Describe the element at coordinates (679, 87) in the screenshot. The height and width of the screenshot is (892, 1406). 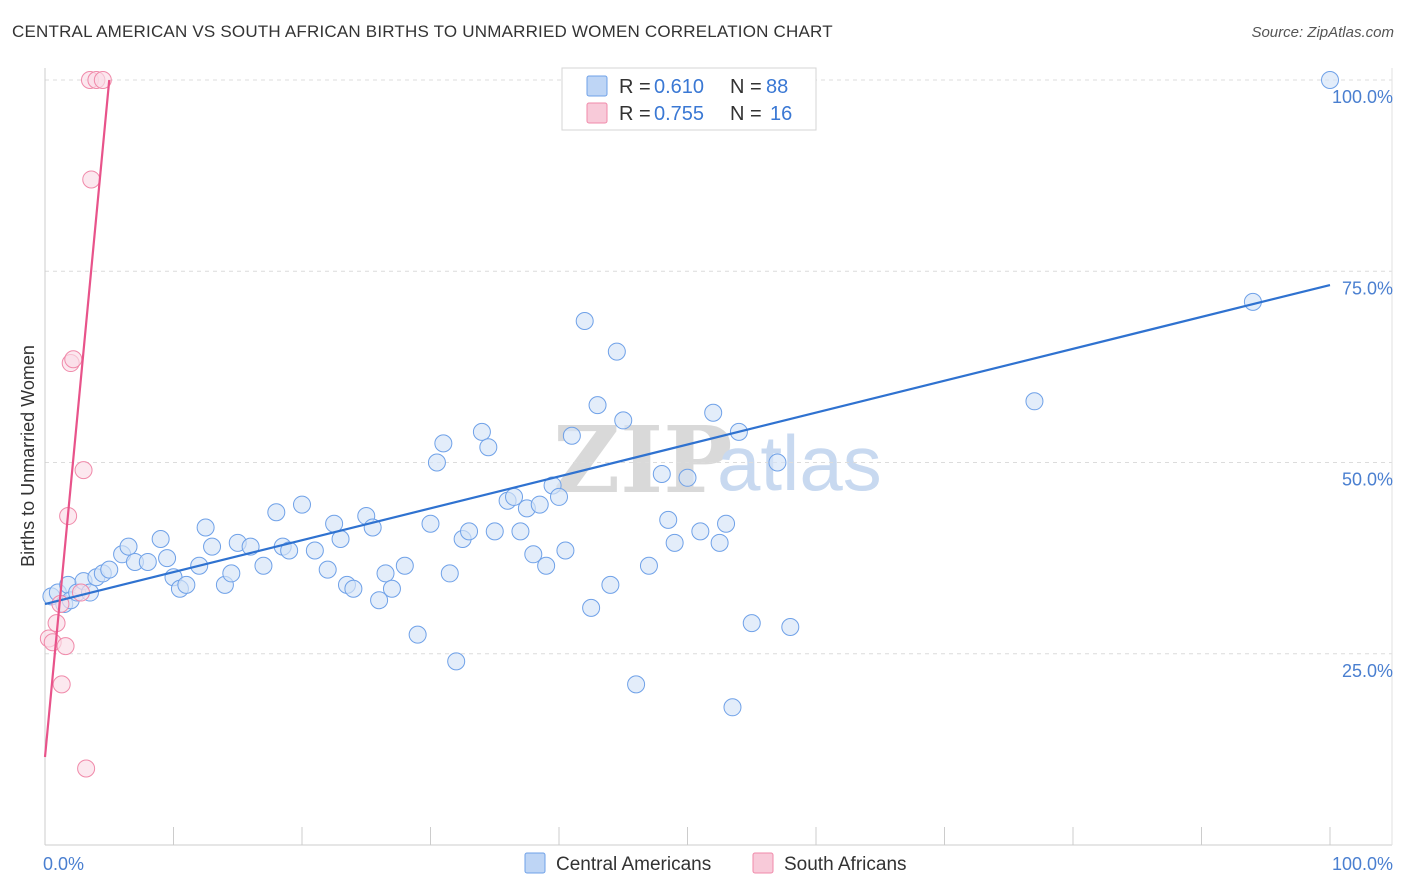
I see `legend-r-value-central-americans: 0.610` at that location.